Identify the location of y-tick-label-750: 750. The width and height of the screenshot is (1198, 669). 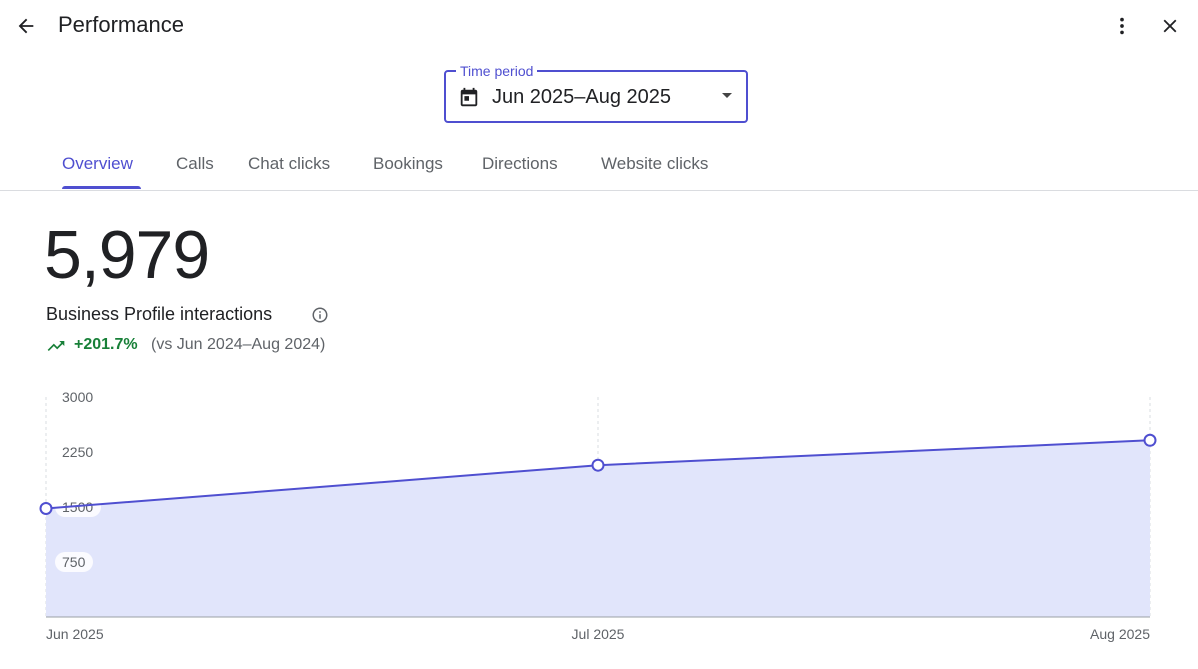
(74, 562).